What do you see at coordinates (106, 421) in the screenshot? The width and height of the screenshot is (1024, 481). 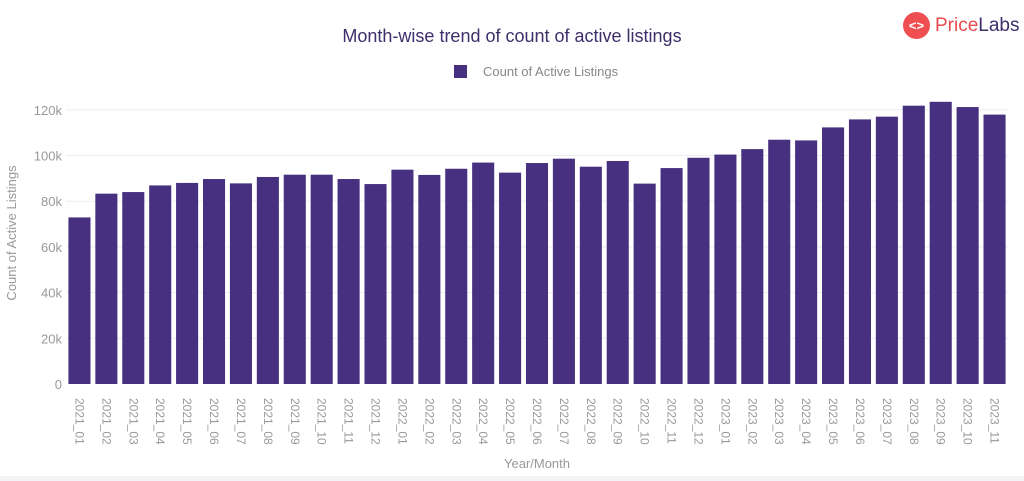 I see `x-tick-label: 2021_02` at bounding box center [106, 421].